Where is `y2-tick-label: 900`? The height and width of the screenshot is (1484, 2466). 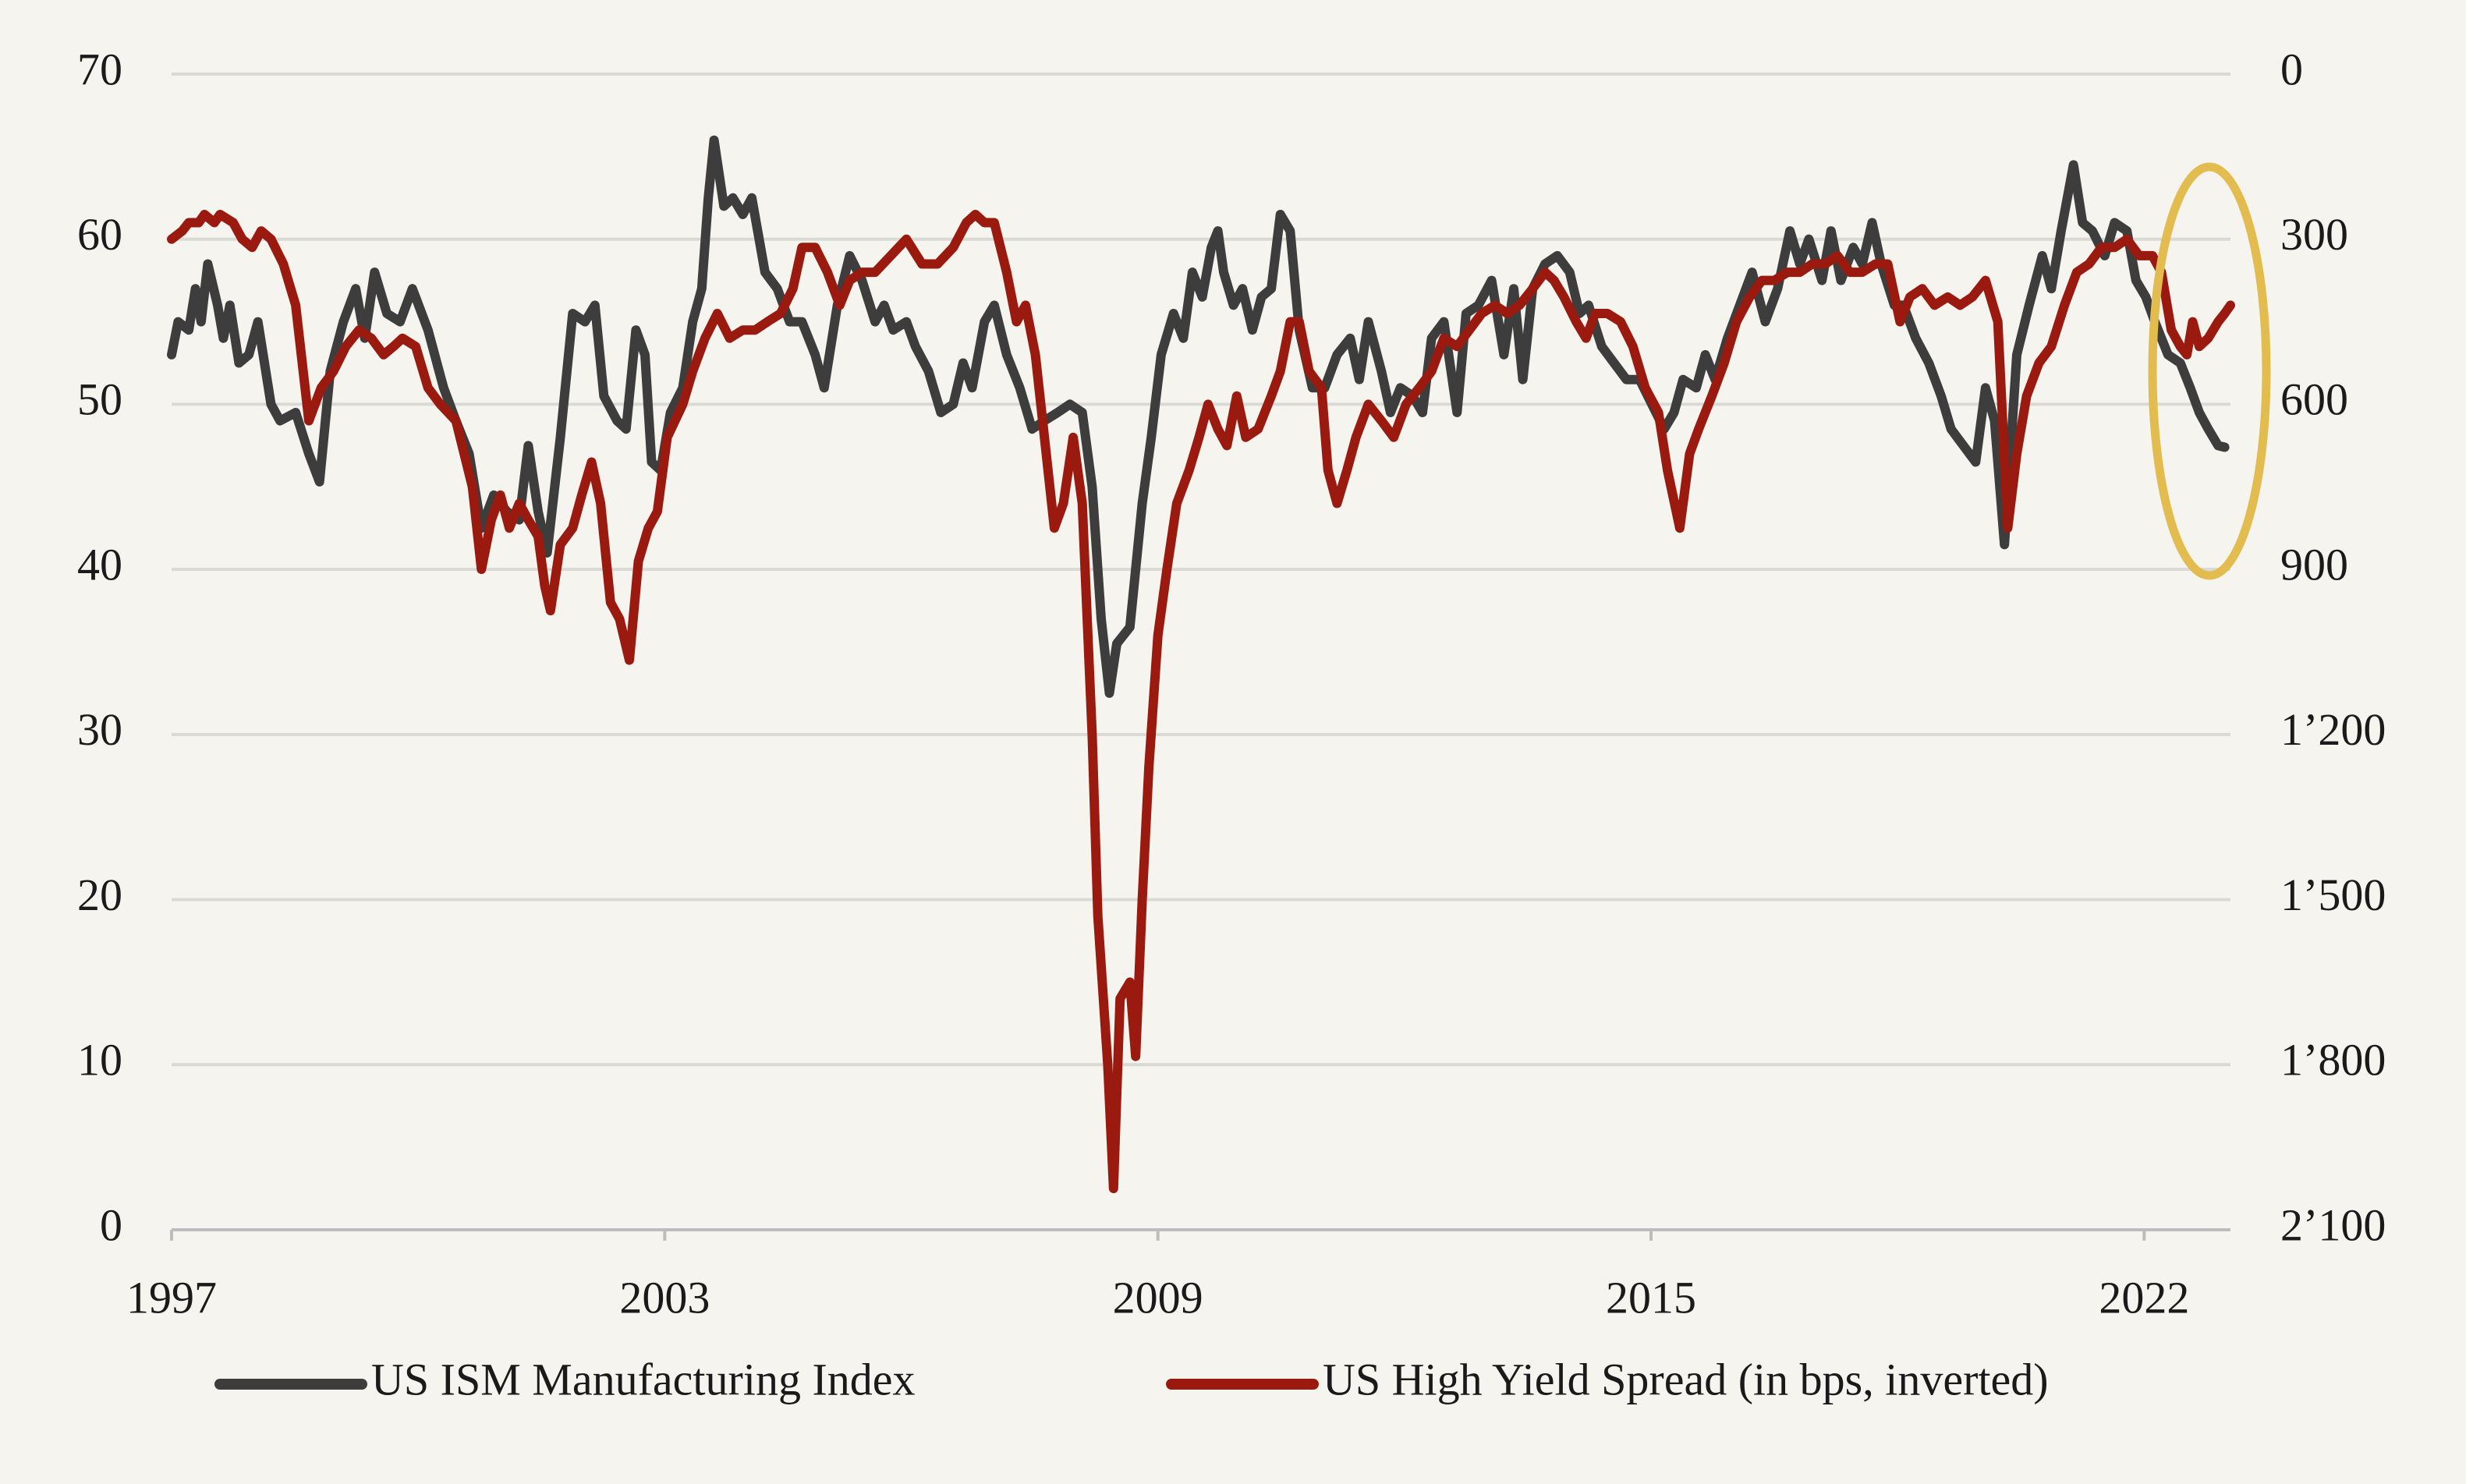 y2-tick-label: 900 is located at coordinates (2314, 564).